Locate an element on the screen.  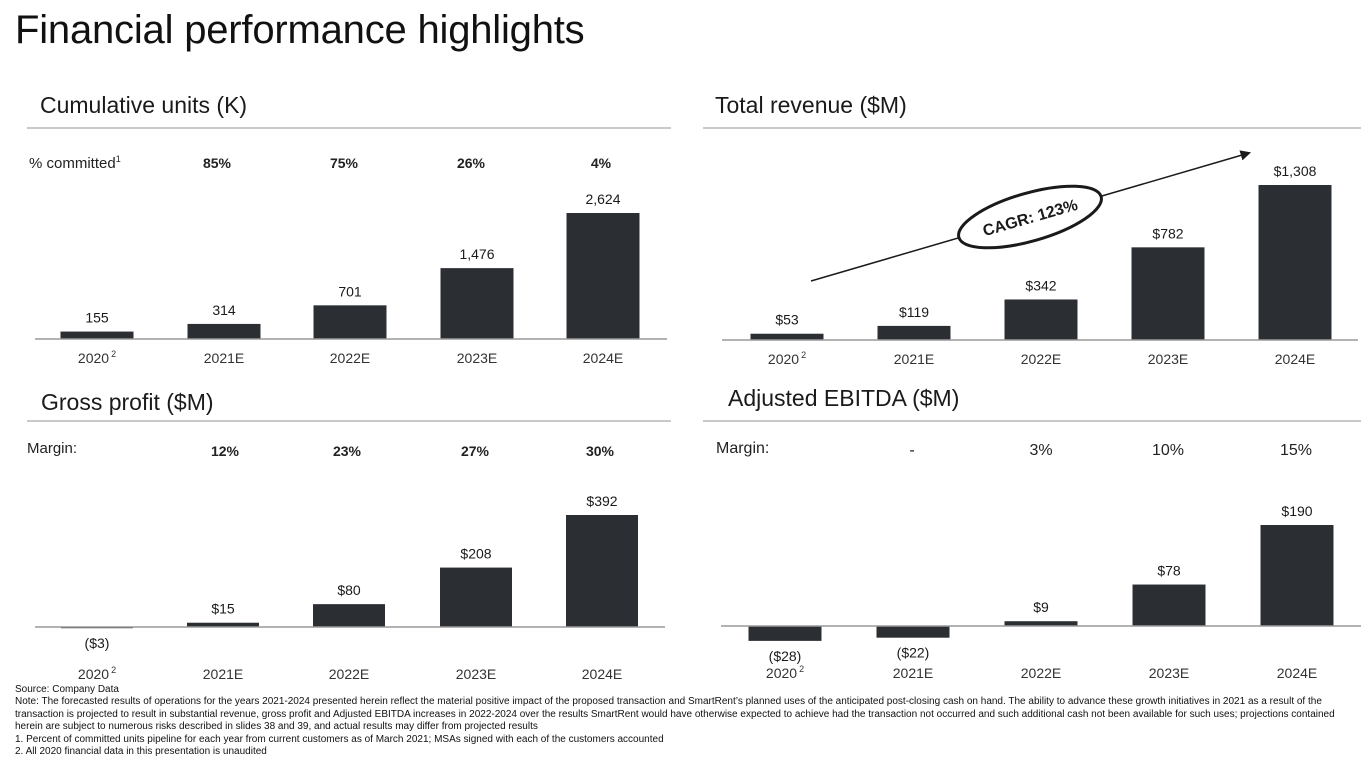
value-label: $80 is located at coordinates (349, 590).